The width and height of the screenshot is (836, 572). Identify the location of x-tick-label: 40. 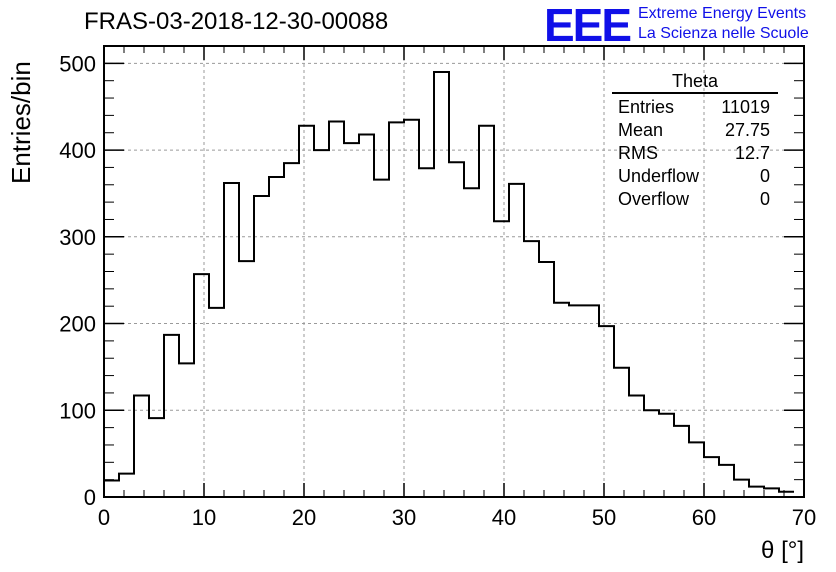
(504, 517).